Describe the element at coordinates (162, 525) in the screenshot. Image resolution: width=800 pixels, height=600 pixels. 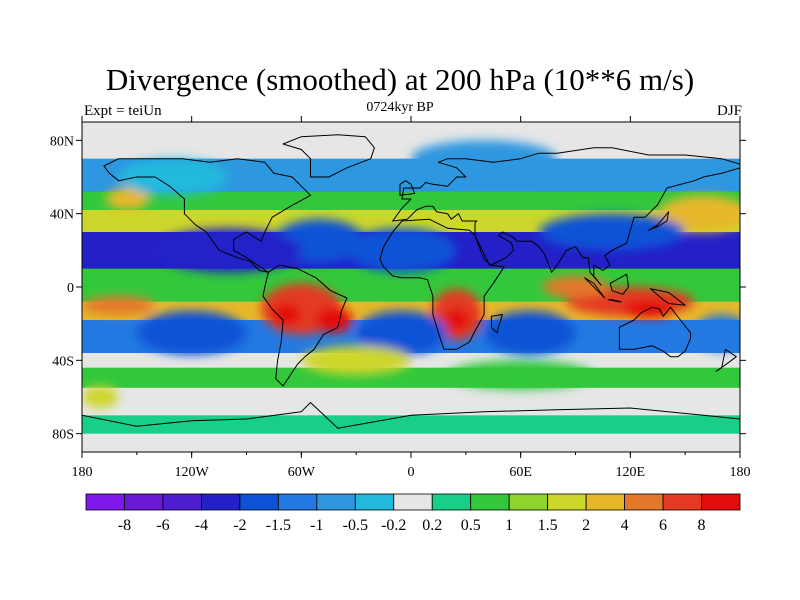
I see `colorbar-label: -6` at that location.